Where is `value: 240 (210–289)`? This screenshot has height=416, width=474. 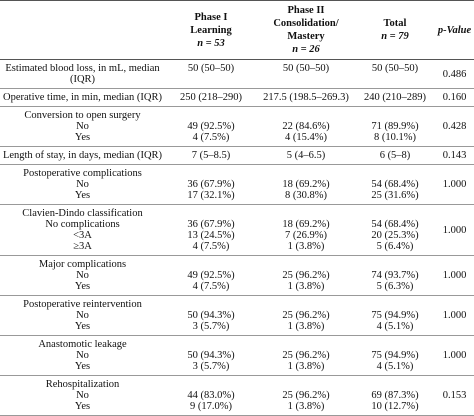
value: 240 (210–289) is located at coordinates (395, 97).